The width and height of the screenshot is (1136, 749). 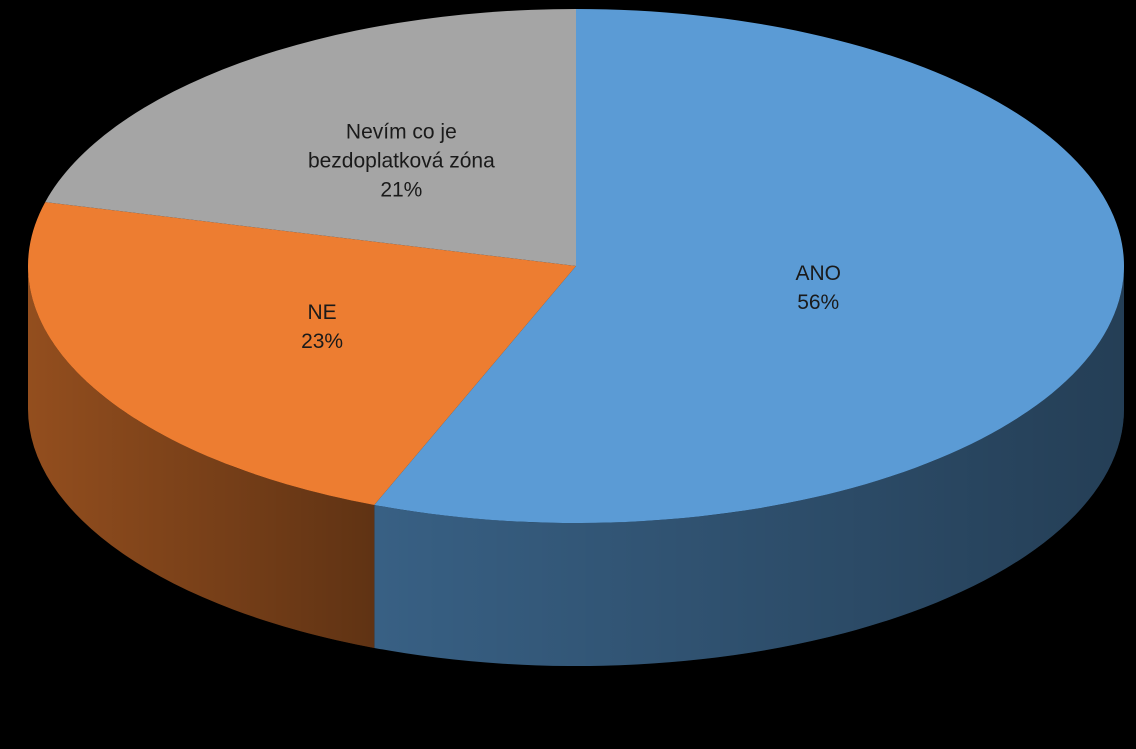 I want to click on data-label-category: NE, so click(x=322, y=312).